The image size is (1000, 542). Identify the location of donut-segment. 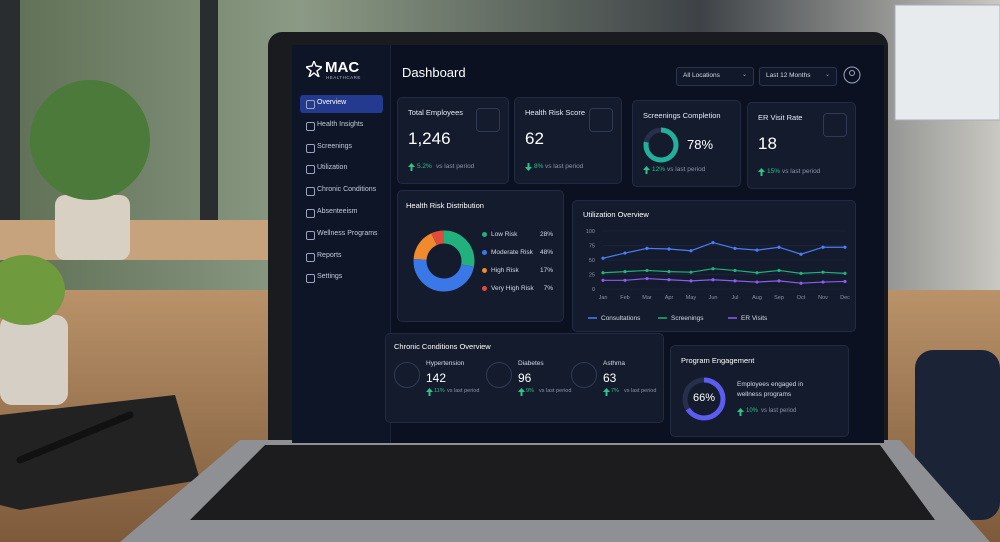
(444, 261).